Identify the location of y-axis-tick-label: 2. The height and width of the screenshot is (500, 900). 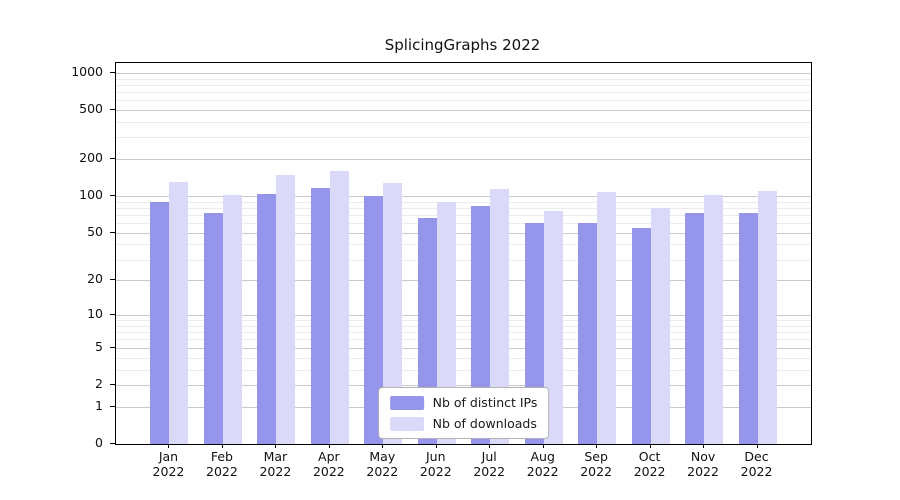
(99, 383).